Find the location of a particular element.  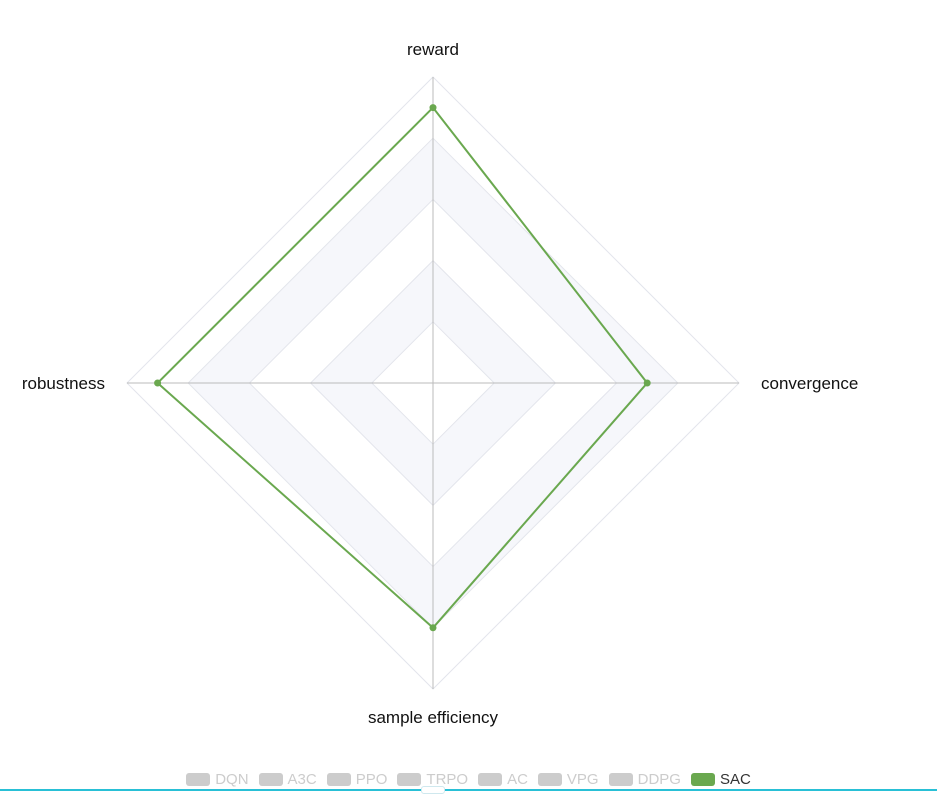

legend-item-ppo: PPO is located at coordinates (357, 779).